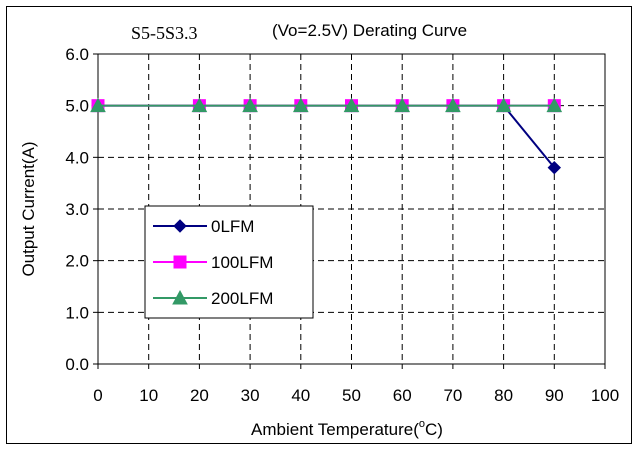 Image resolution: width=640 pixels, height=449 pixels. I want to click on legend-label: 200LFM, so click(242, 298).